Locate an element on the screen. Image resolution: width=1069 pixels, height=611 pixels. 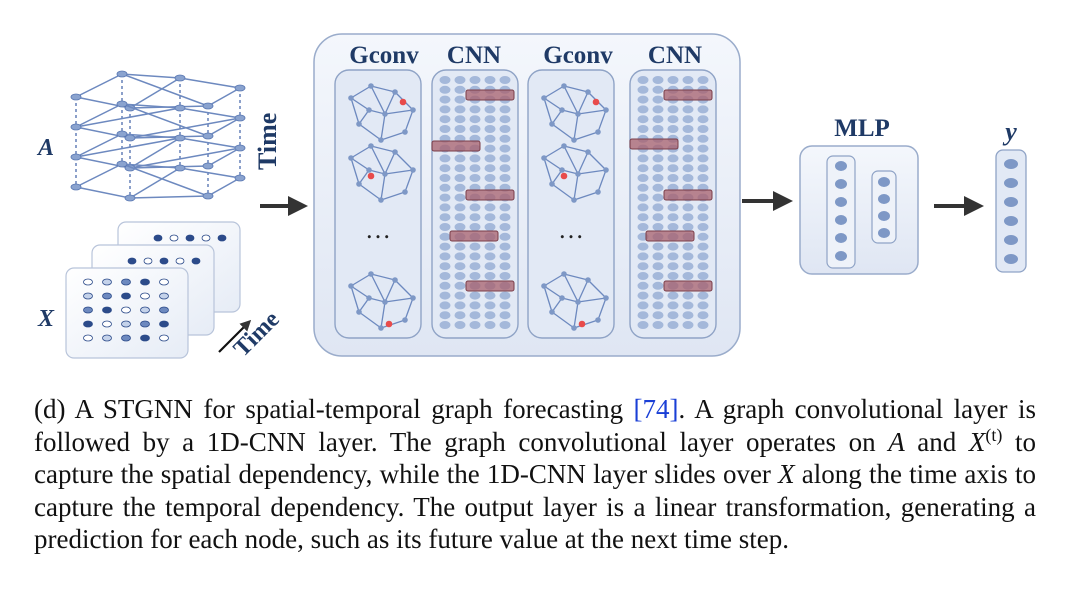
label-gconv-2: Gconv is located at coordinates (578, 55).